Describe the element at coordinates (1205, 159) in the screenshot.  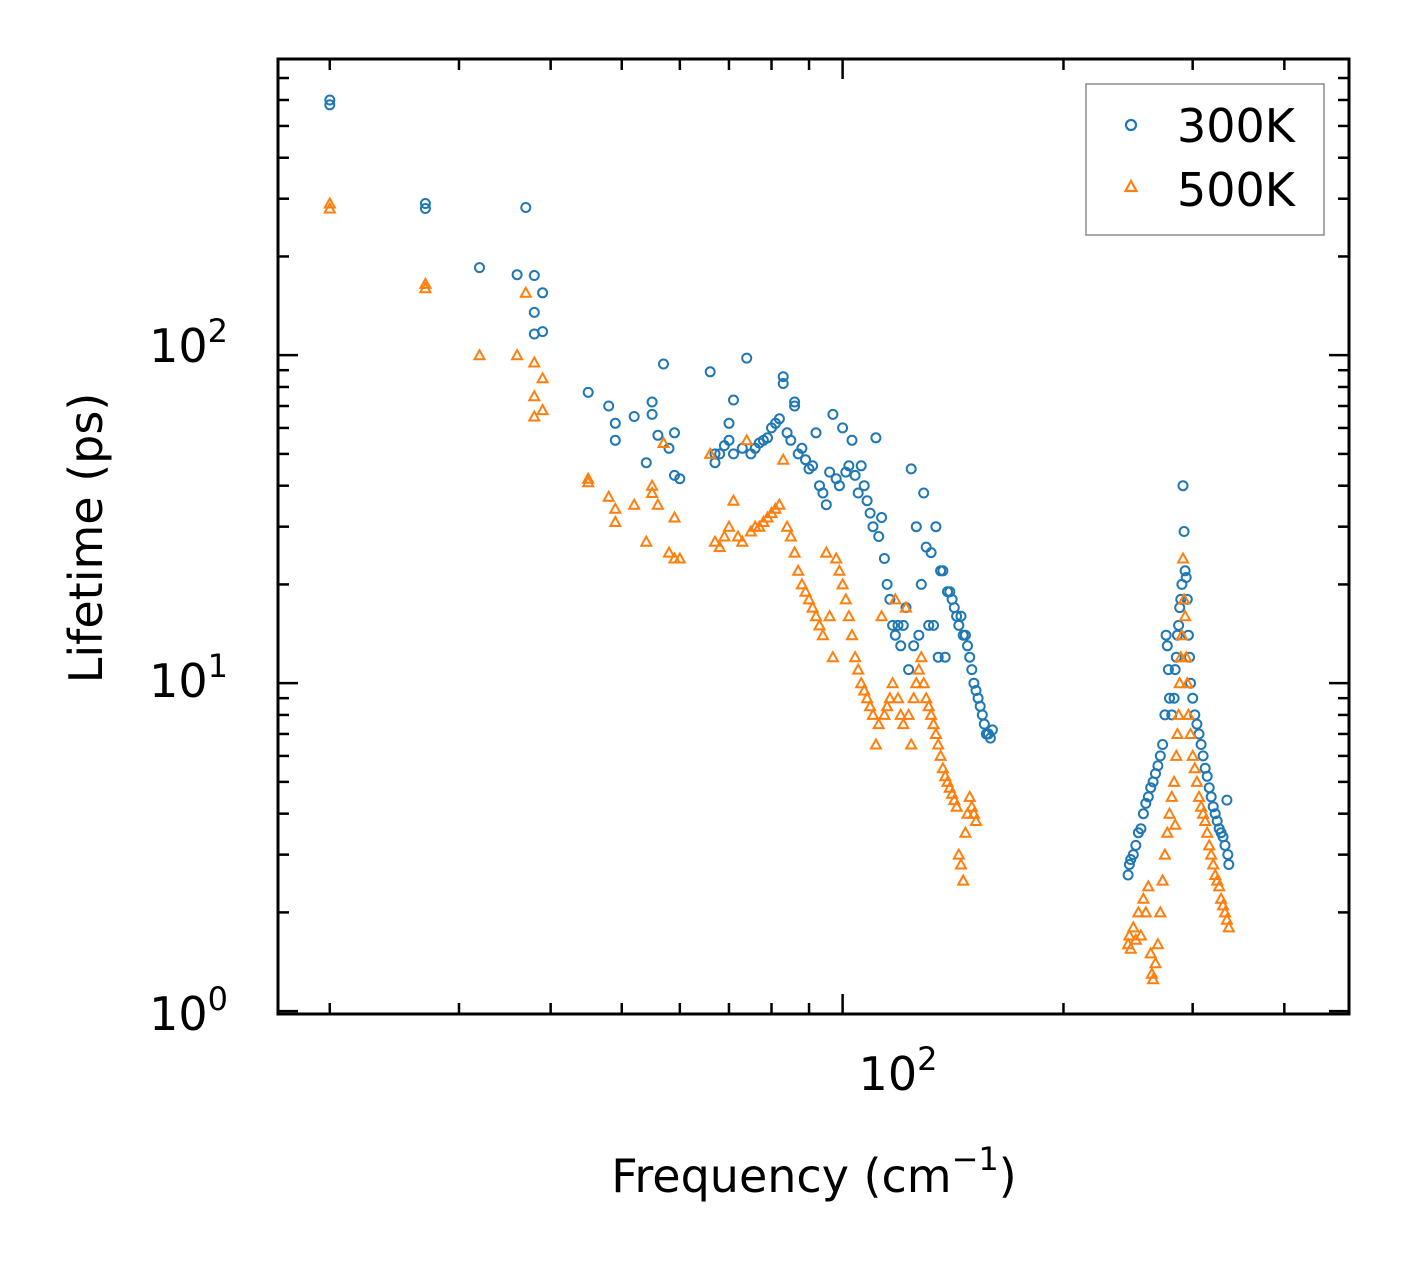
I see `legend-box` at that location.